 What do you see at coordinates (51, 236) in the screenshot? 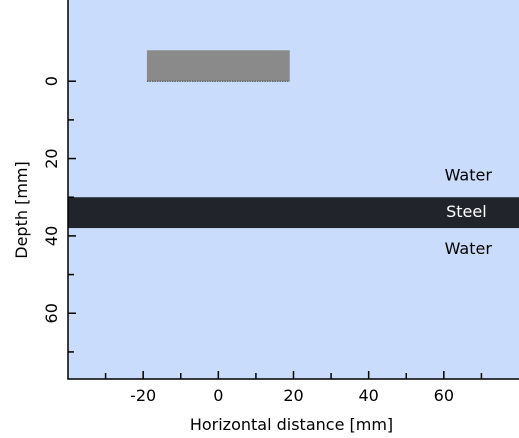
I see `y-tick-label: 40` at bounding box center [51, 236].